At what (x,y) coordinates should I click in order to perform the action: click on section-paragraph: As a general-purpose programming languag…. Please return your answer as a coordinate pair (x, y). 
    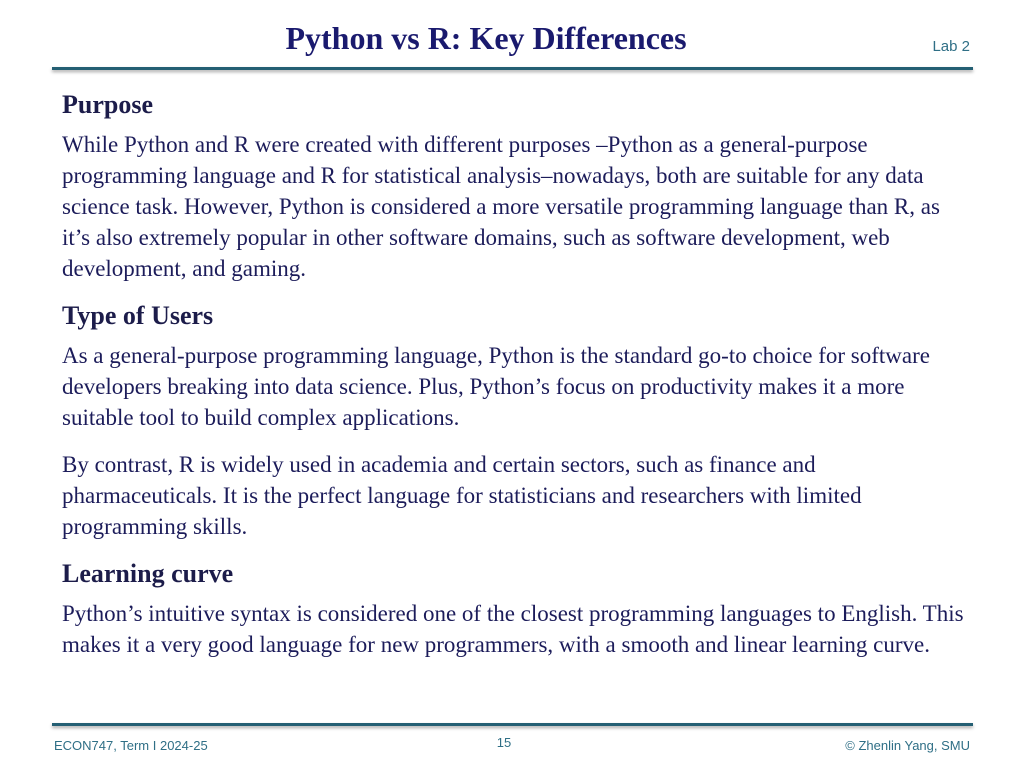
    Looking at the image, I should click on (496, 386).